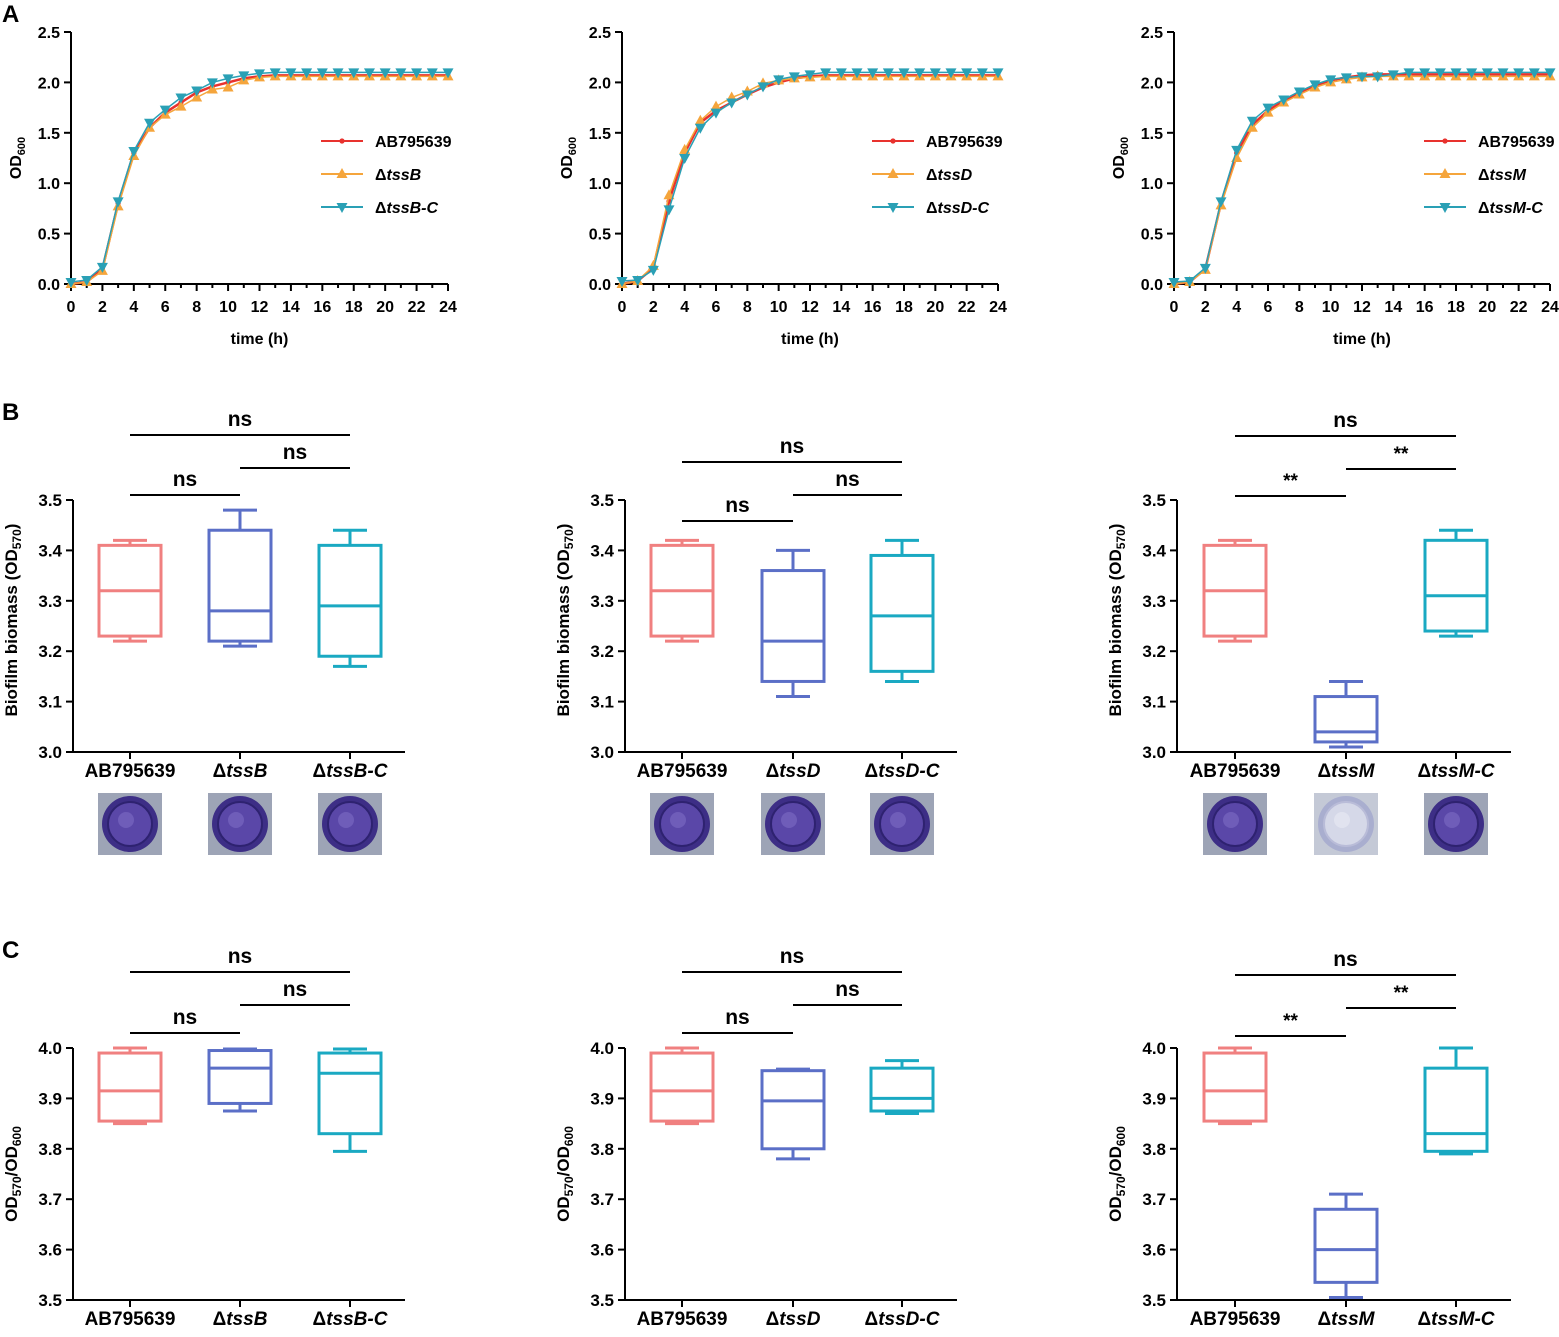 This screenshot has height=1337, width=1559. What do you see at coordinates (793, 653) in the screenshot?
I see `box-ΔtssD` at bounding box center [793, 653].